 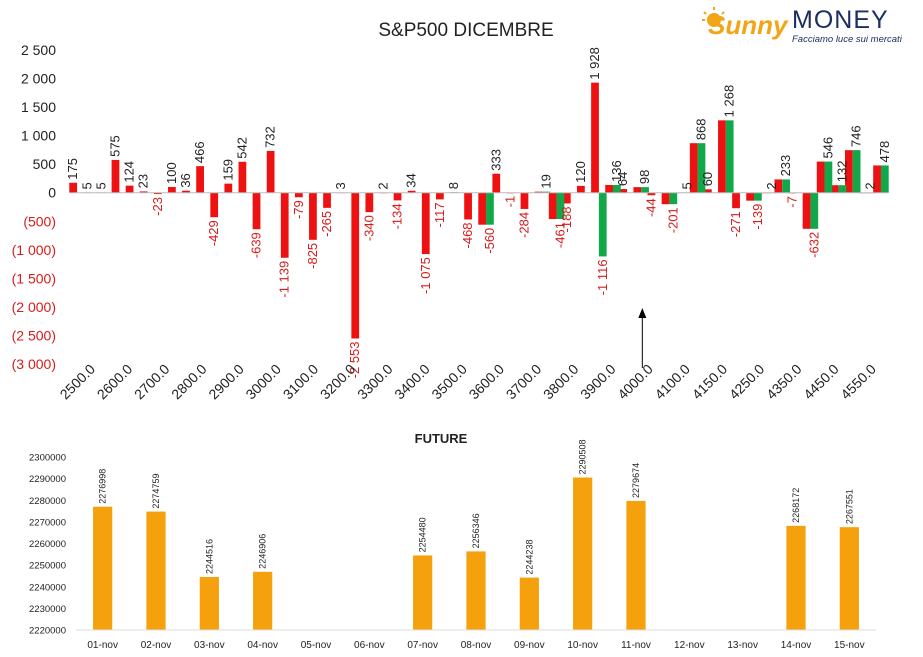 I want to click on data-label: 36, so click(x=185, y=180).